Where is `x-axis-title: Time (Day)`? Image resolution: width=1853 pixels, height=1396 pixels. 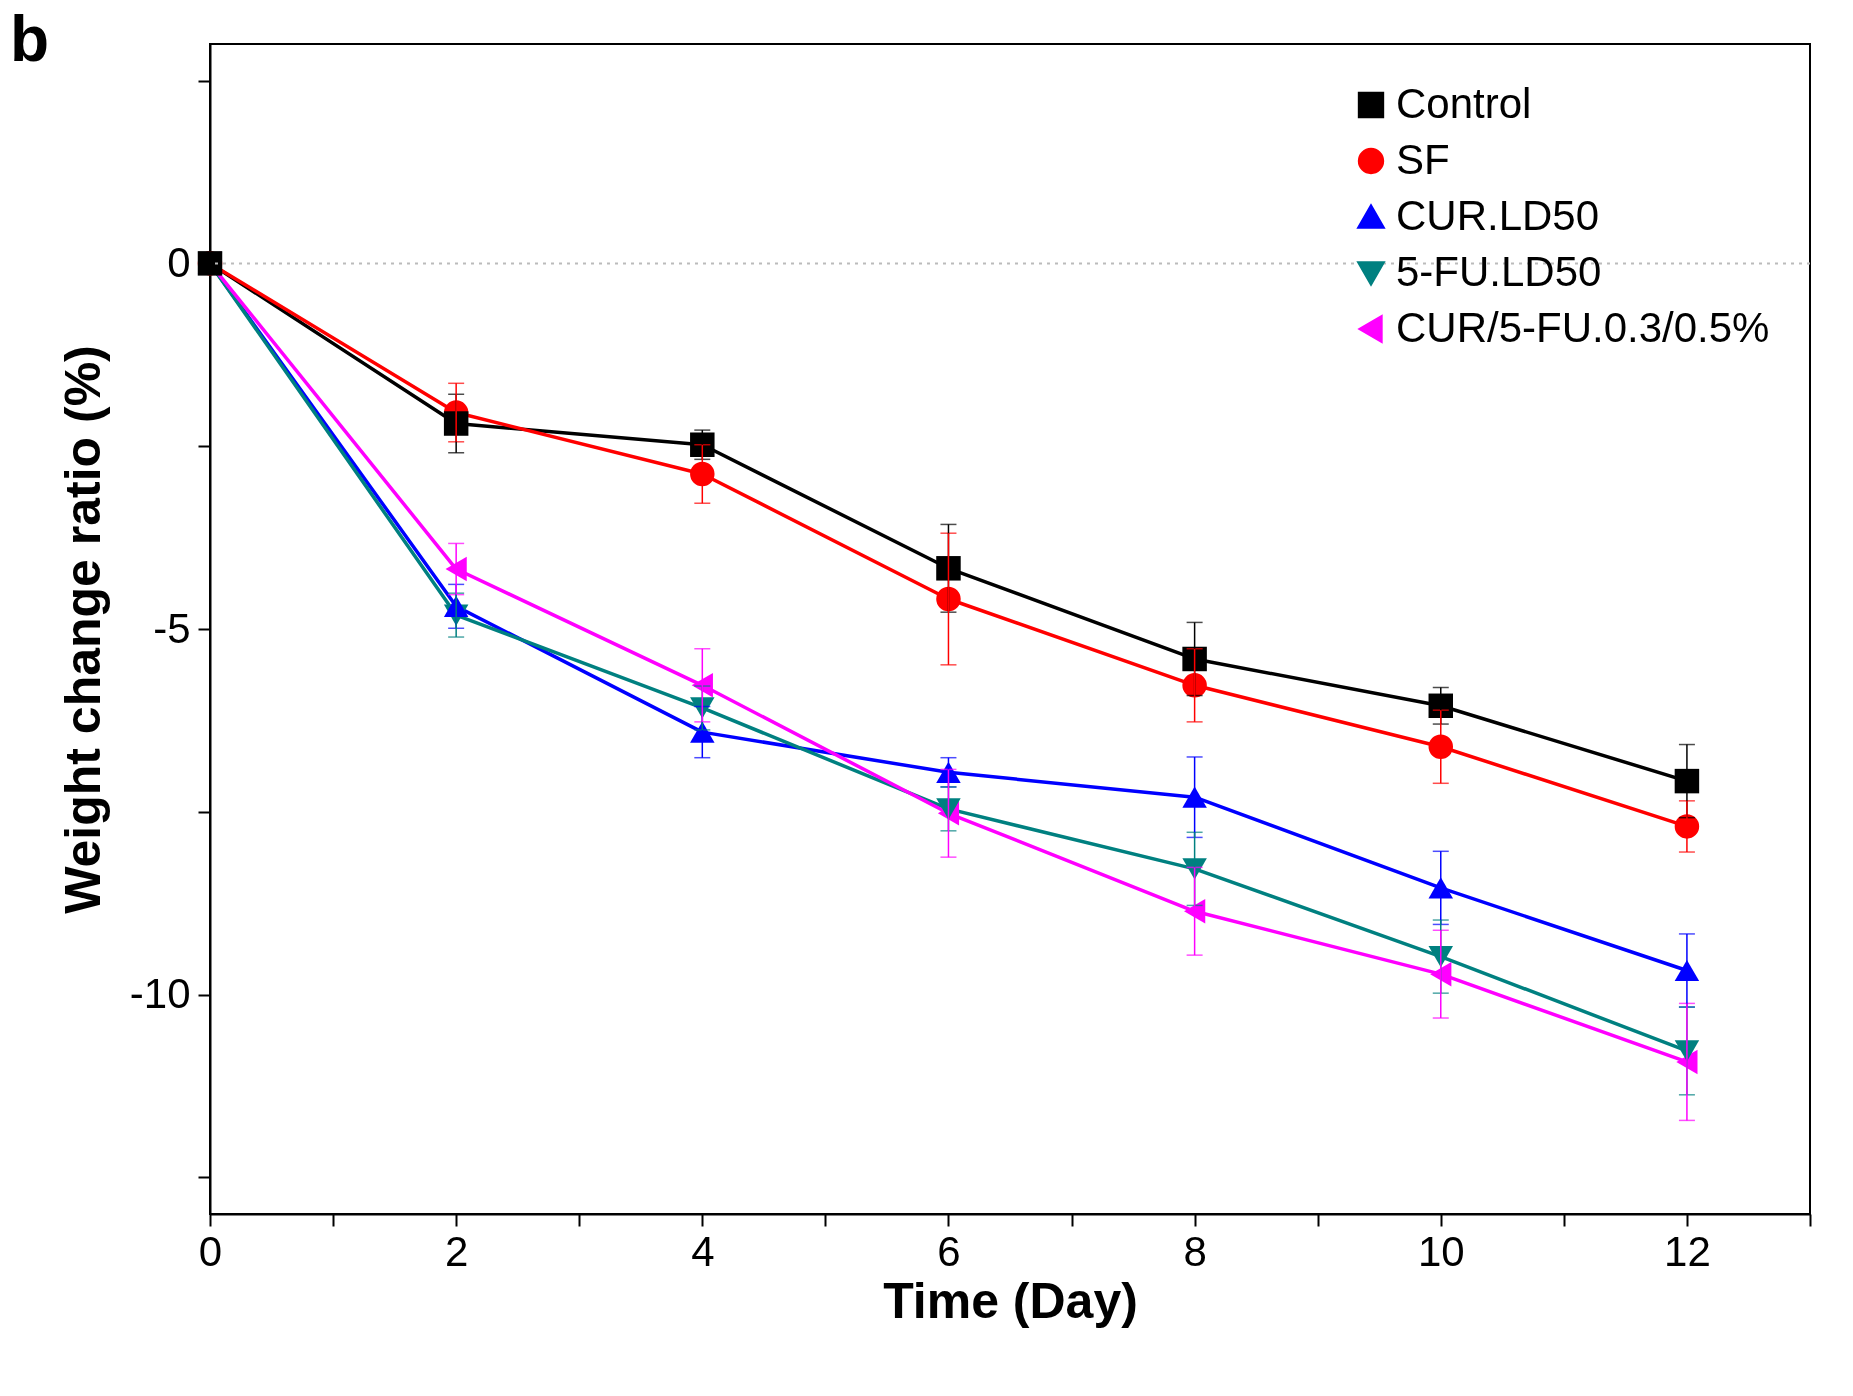
x-axis-title: Time (Day) is located at coordinates (1010, 1300).